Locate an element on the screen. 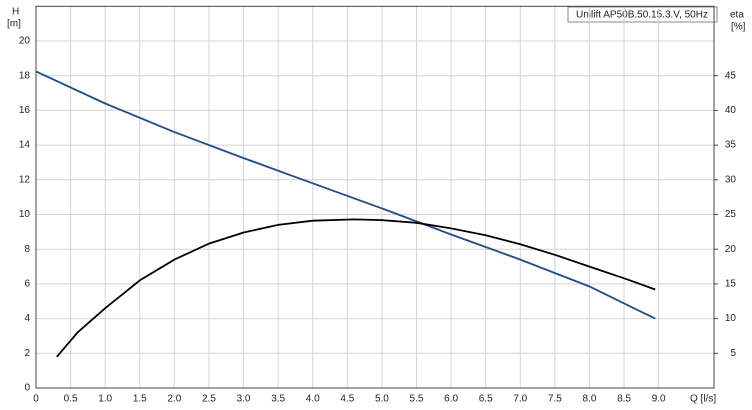 This screenshot has width=752, height=410. y2-tick-label: 5 is located at coordinates (733, 353).